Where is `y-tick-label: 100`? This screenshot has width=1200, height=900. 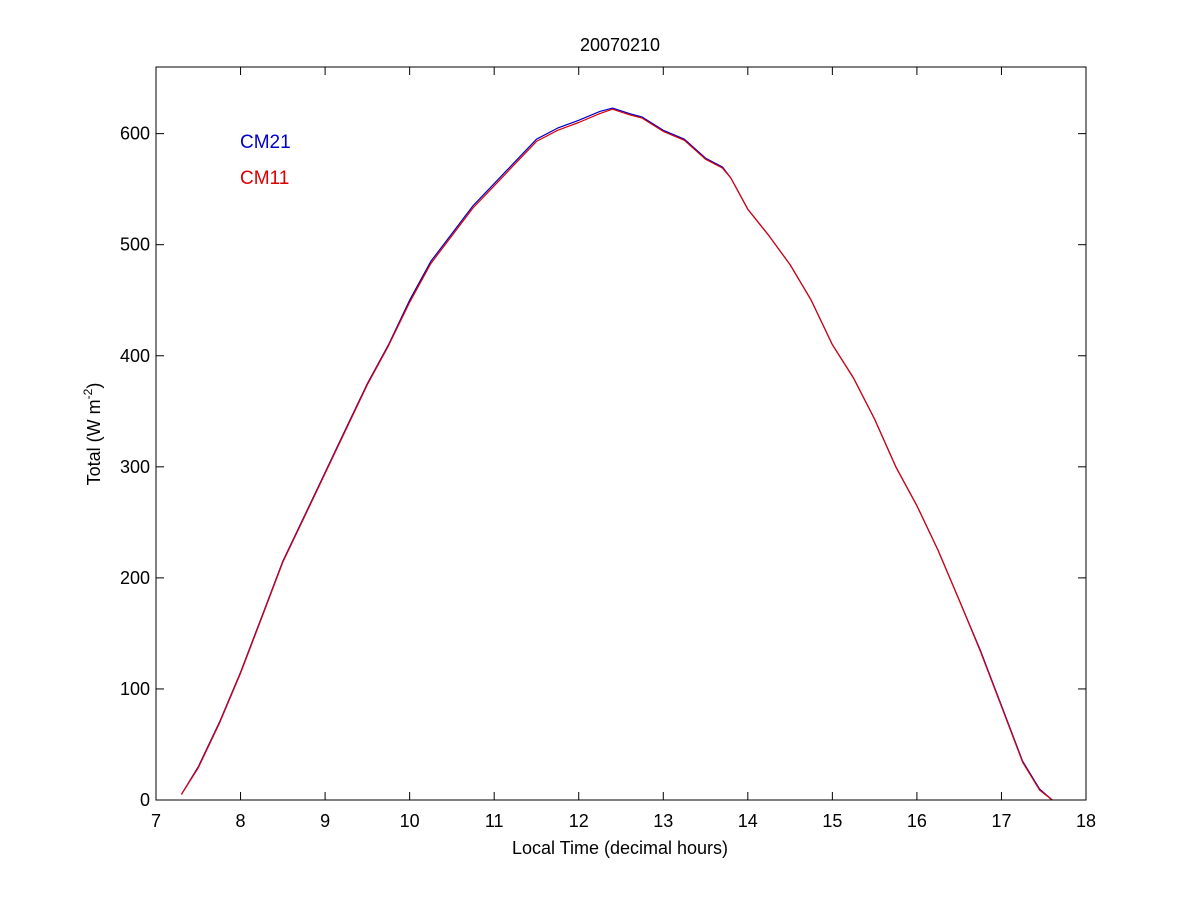 y-tick-label: 100 is located at coordinates (135, 689).